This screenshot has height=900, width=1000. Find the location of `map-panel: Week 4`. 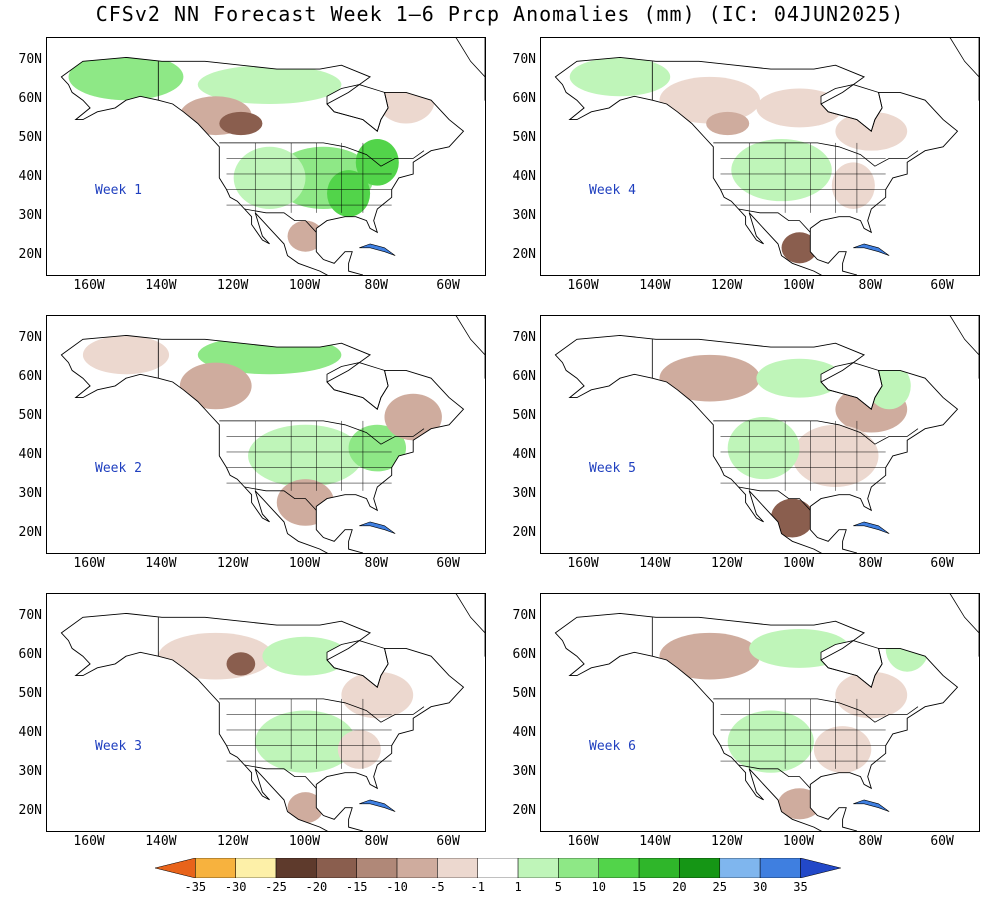

map-panel: Week 4 is located at coordinates (760, 156).